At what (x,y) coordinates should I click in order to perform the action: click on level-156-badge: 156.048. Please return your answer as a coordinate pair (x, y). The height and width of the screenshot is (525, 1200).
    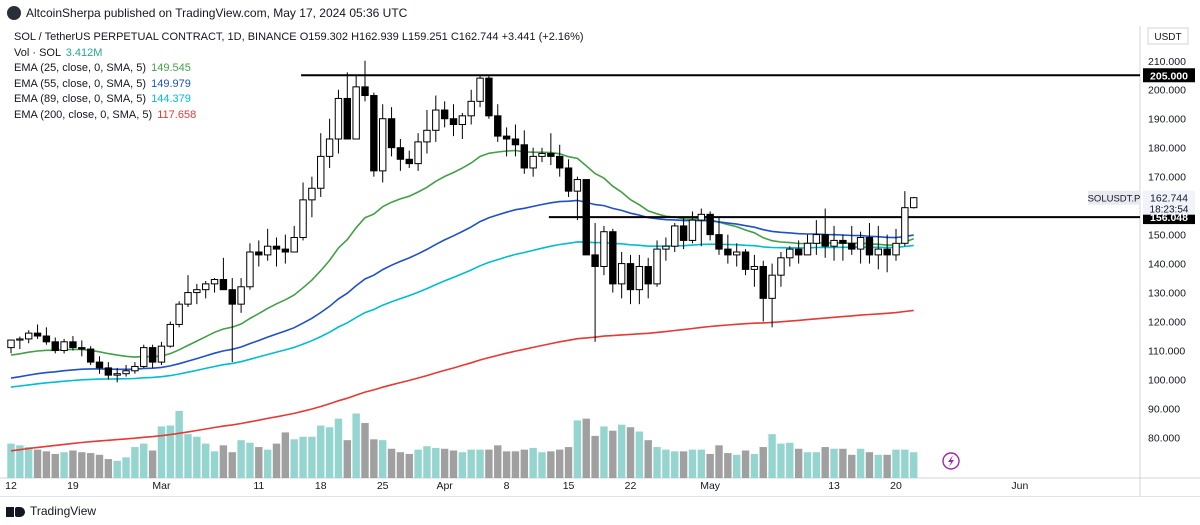
    Looking at the image, I should click on (1169, 218).